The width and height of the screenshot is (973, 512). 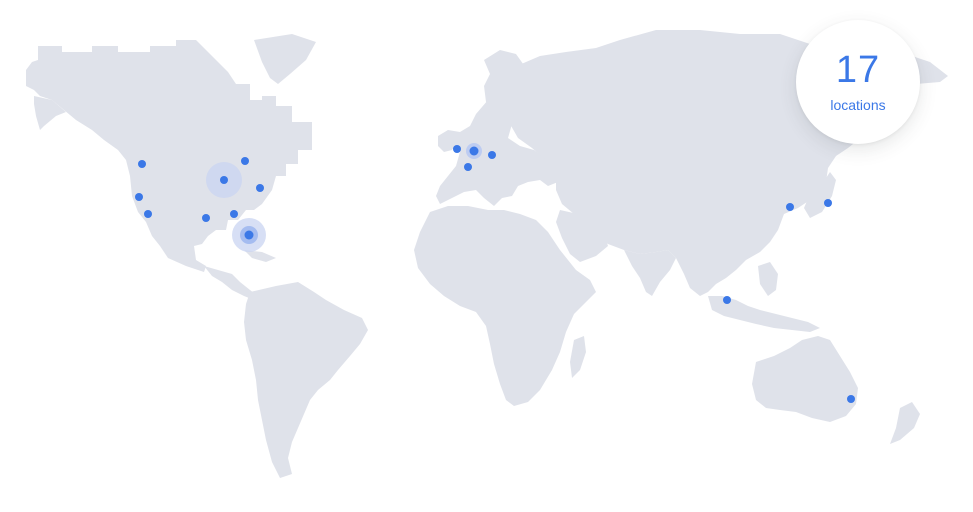 What do you see at coordinates (233, 284) in the screenshot?
I see `central-america` at bounding box center [233, 284].